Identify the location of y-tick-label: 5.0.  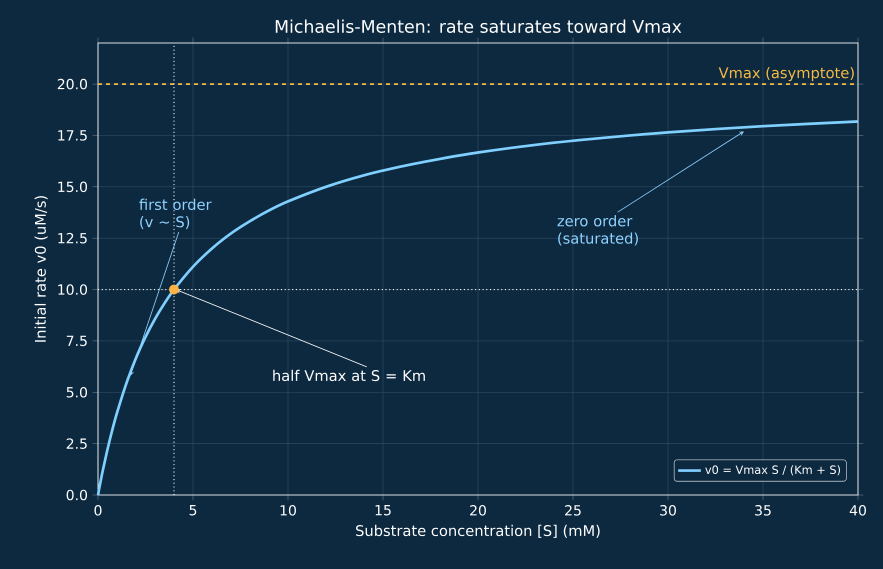
(77, 392).